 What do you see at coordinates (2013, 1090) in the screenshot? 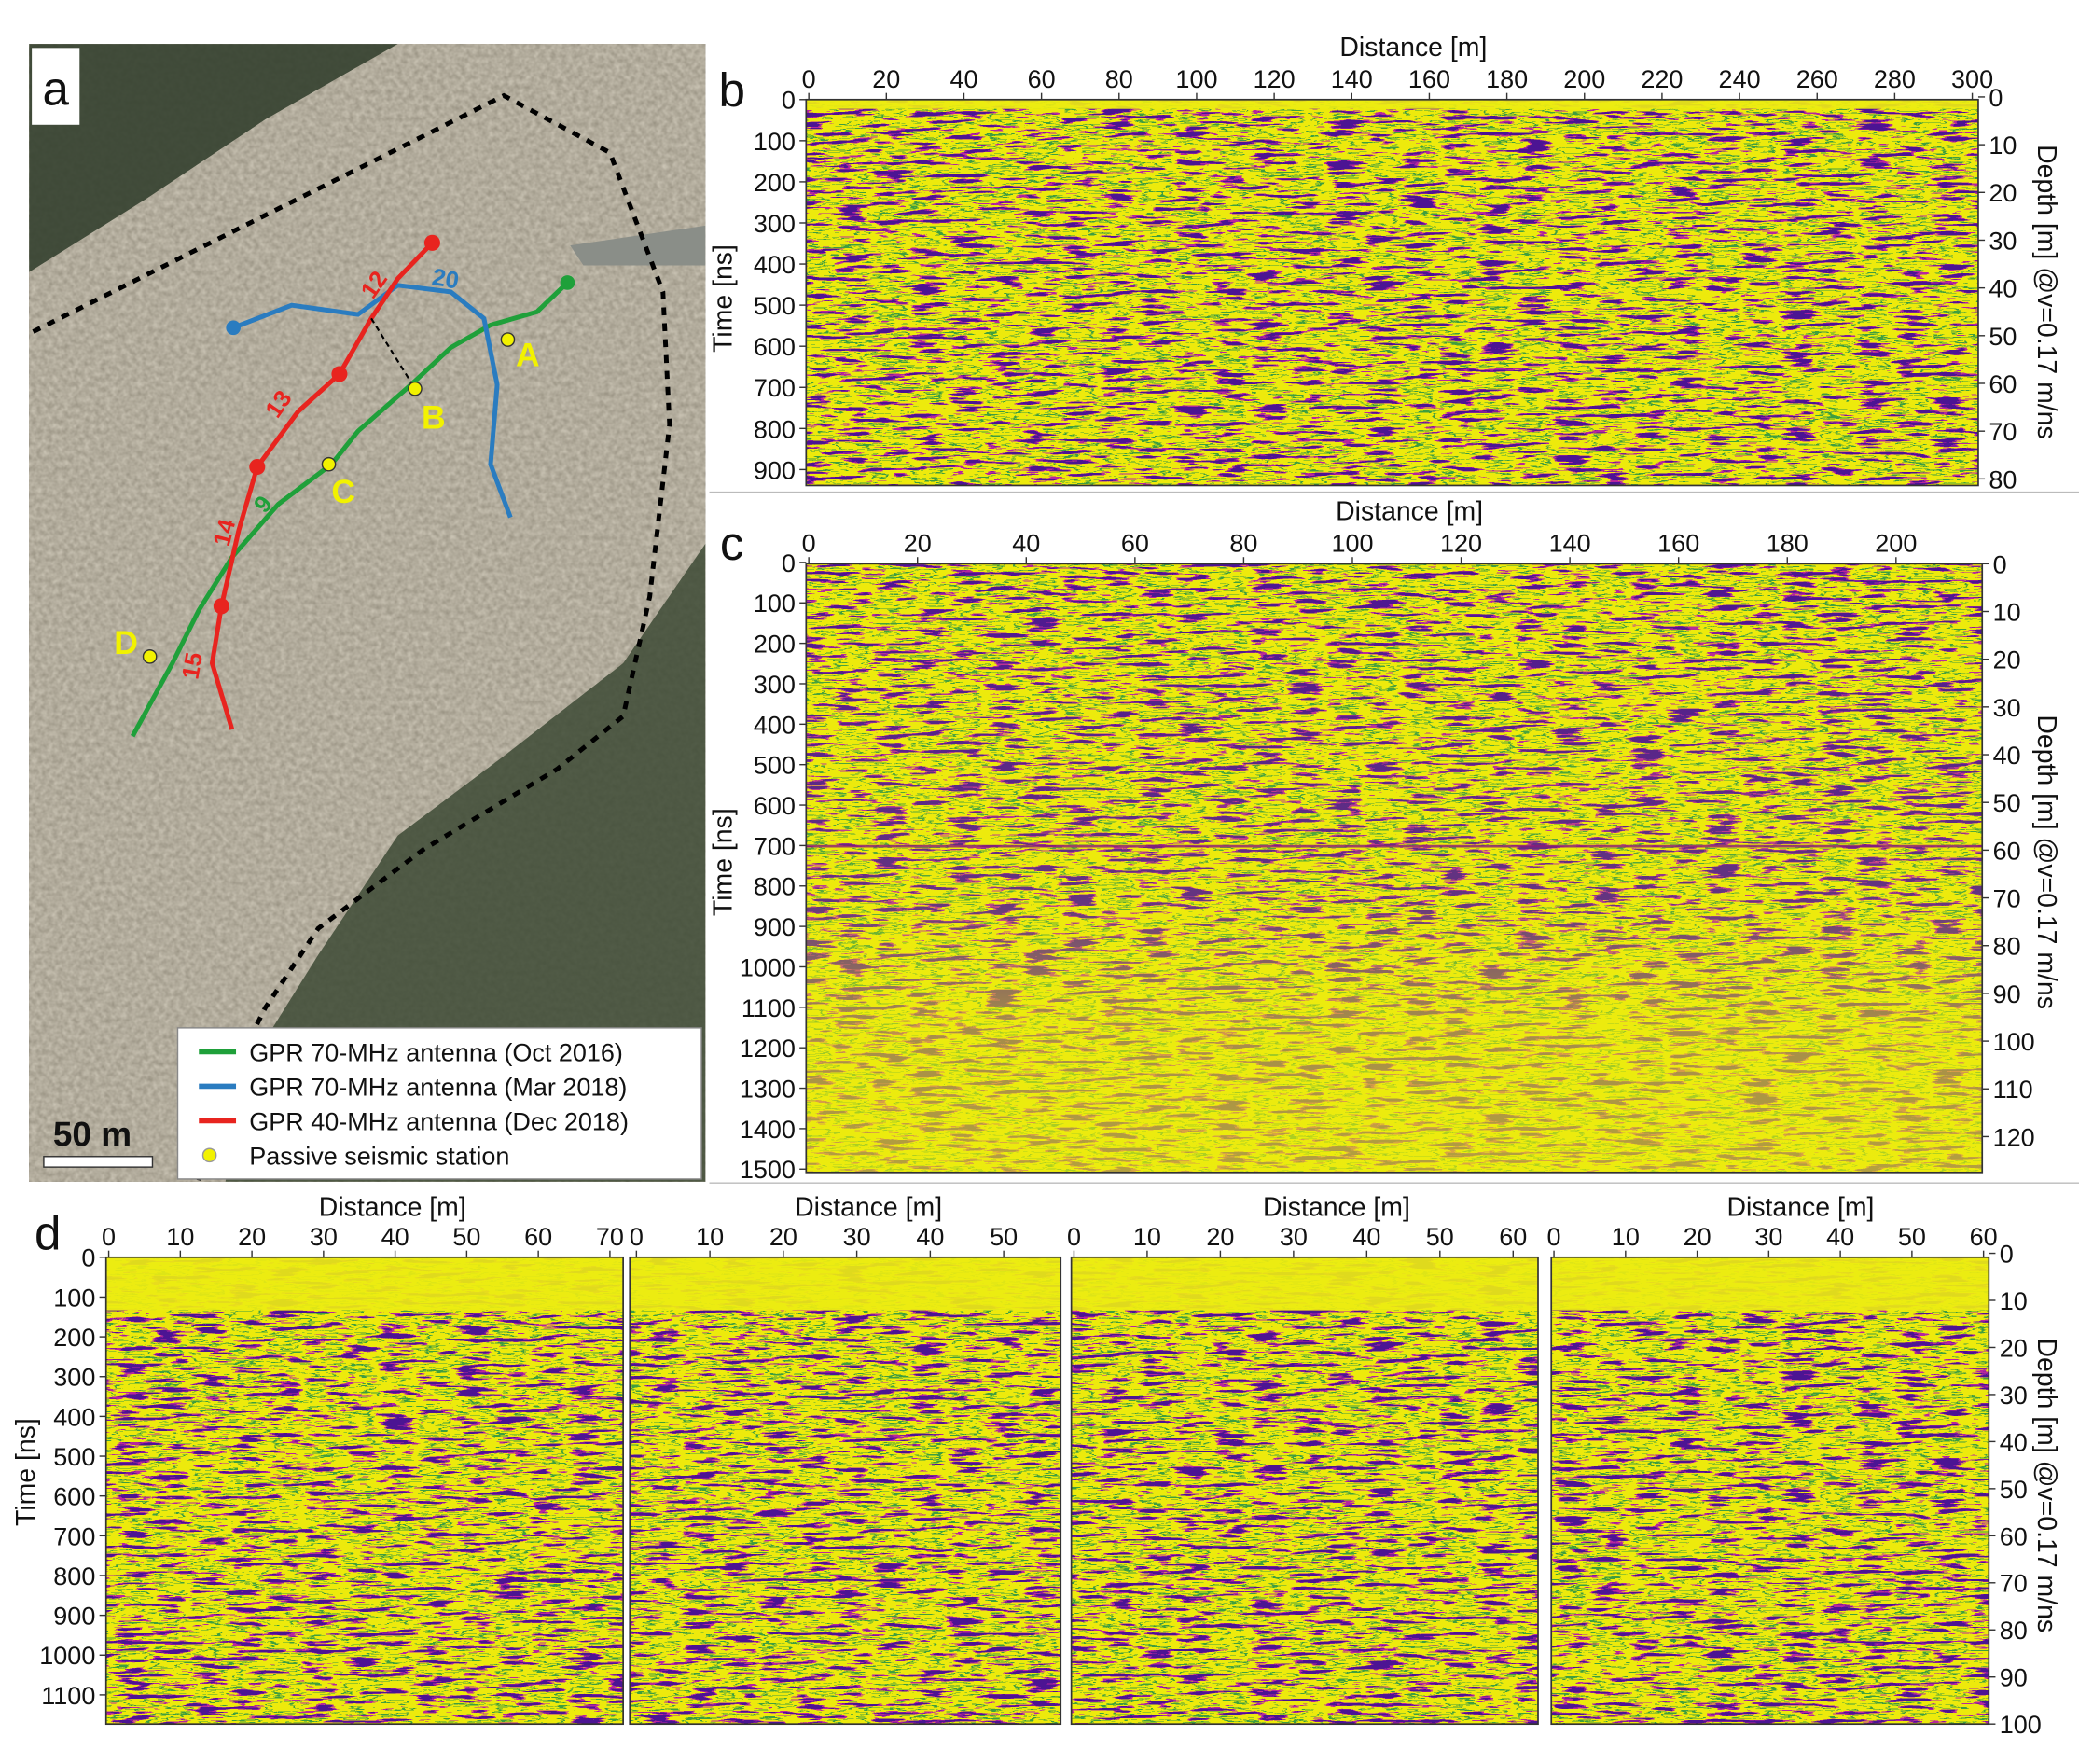
I see `y2-tick-label: 110` at bounding box center [2013, 1090].